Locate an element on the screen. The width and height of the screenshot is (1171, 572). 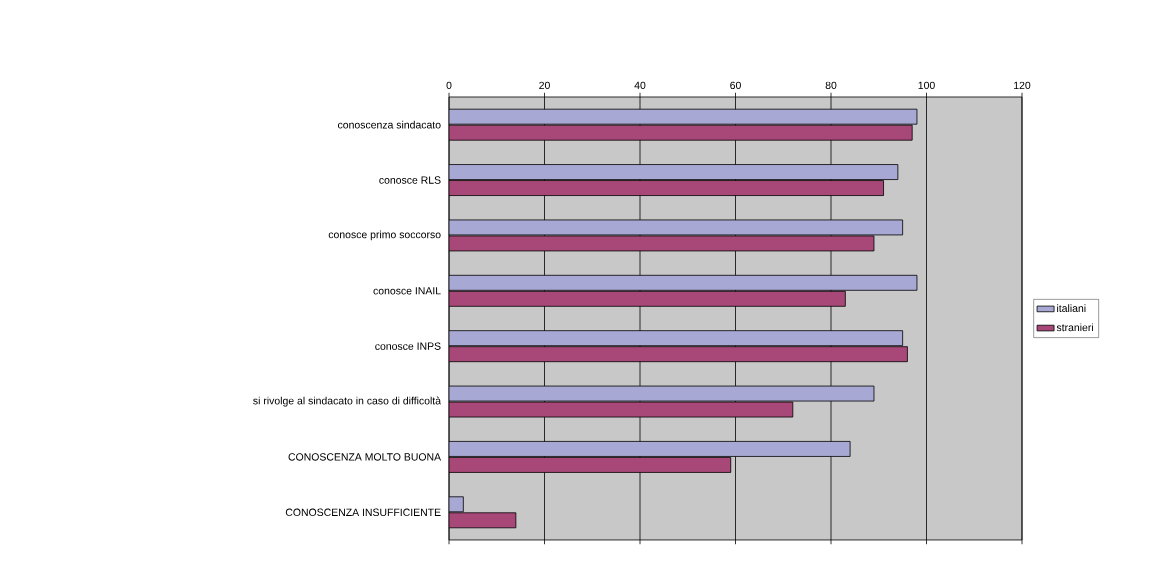
legend-label: stranieri is located at coordinates (1074, 327).